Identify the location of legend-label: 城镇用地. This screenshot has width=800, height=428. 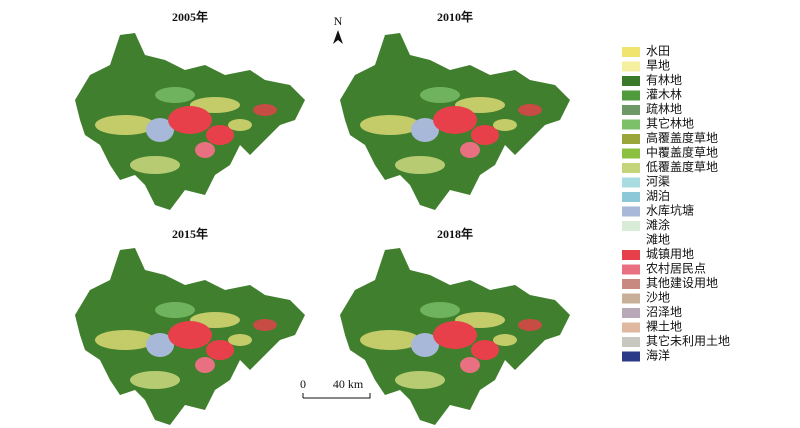
(670, 254).